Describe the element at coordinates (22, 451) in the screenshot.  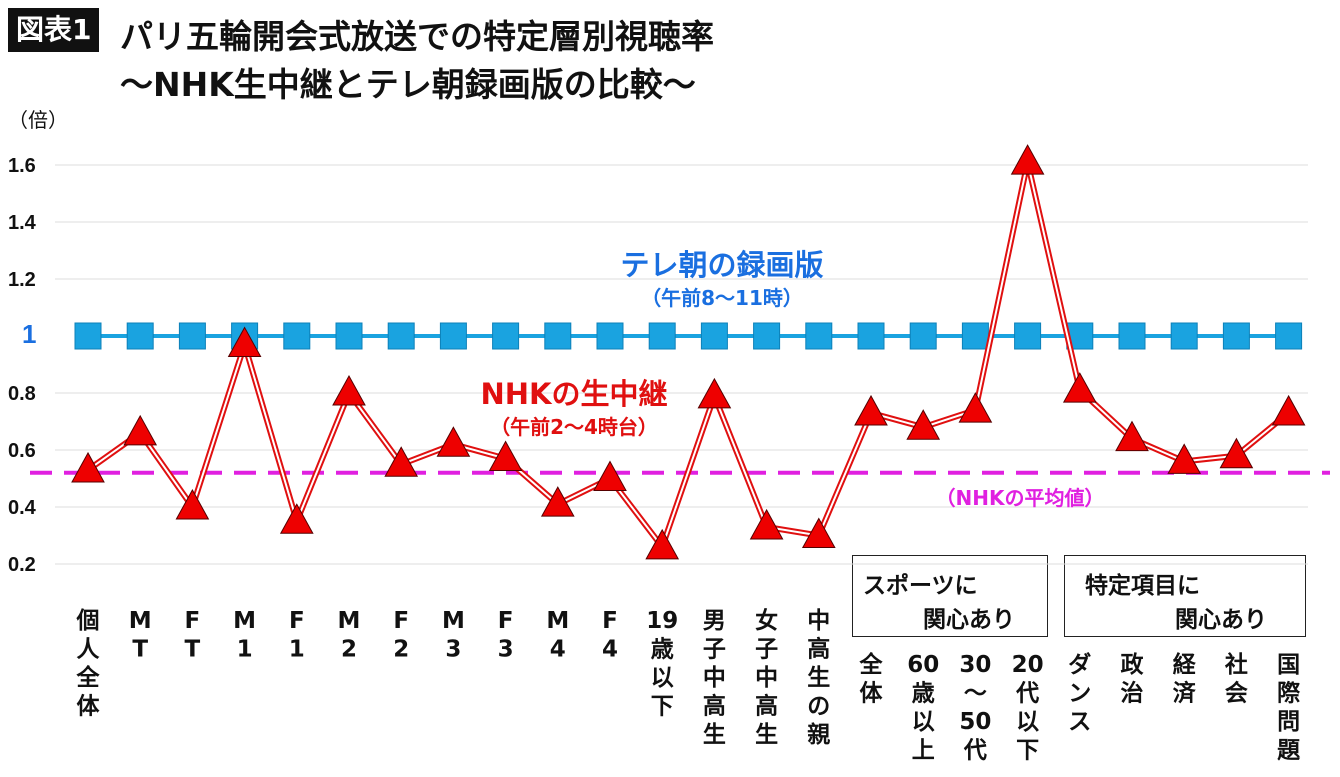
I see `y-tick-label: 0.6` at that location.